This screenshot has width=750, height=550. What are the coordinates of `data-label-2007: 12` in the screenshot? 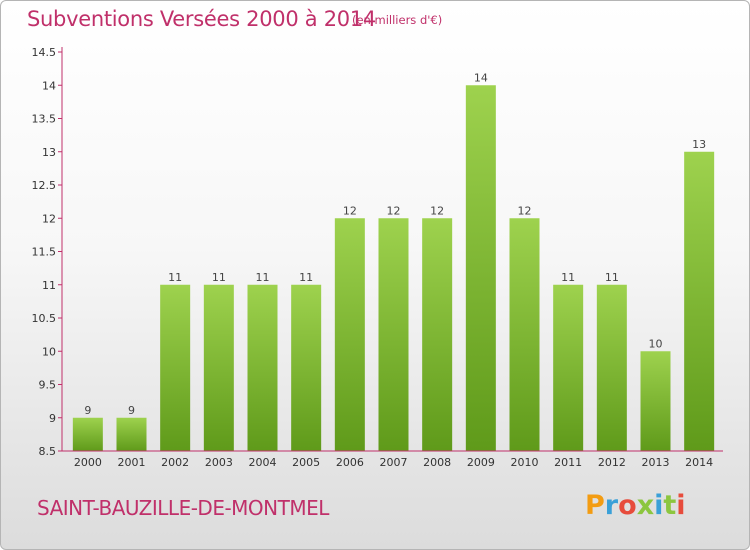 It's located at (394, 210).